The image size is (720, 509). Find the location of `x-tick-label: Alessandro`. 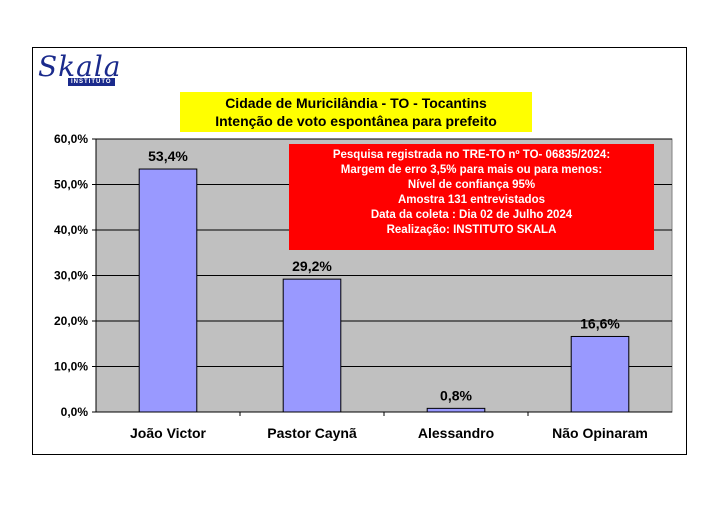

x-tick-label: Alessandro is located at coordinates (456, 433).